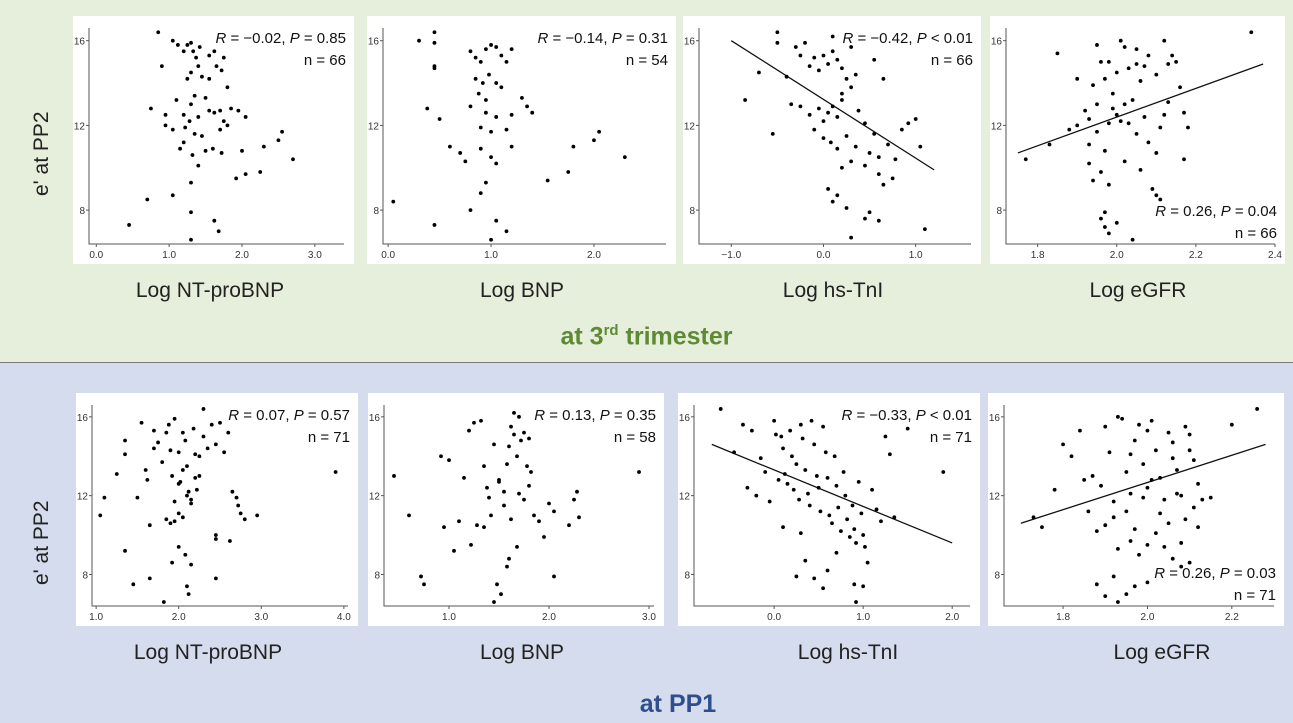 The width and height of the screenshot is (1293, 723). Describe the element at coordinates (647, 60) in the screenshot. I see `sample-size: n = 54` at that location.